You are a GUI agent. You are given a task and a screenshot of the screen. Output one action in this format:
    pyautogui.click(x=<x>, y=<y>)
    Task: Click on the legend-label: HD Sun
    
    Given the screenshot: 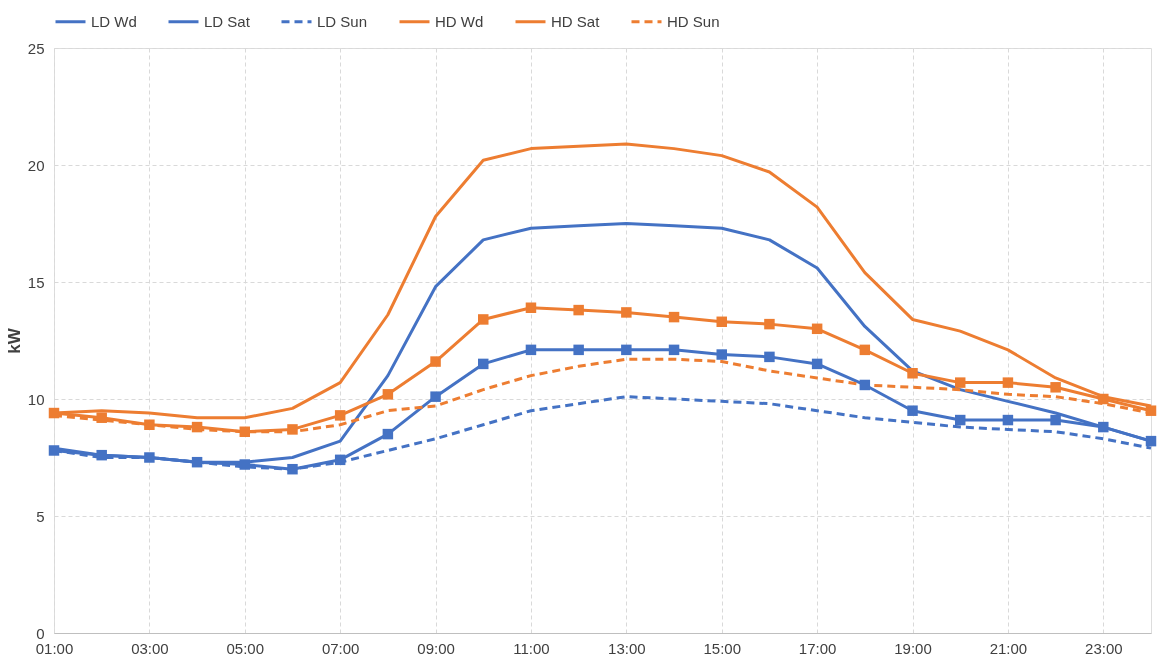 What is the action you would take?
    pyautogui.click(x=693, y=21)
    